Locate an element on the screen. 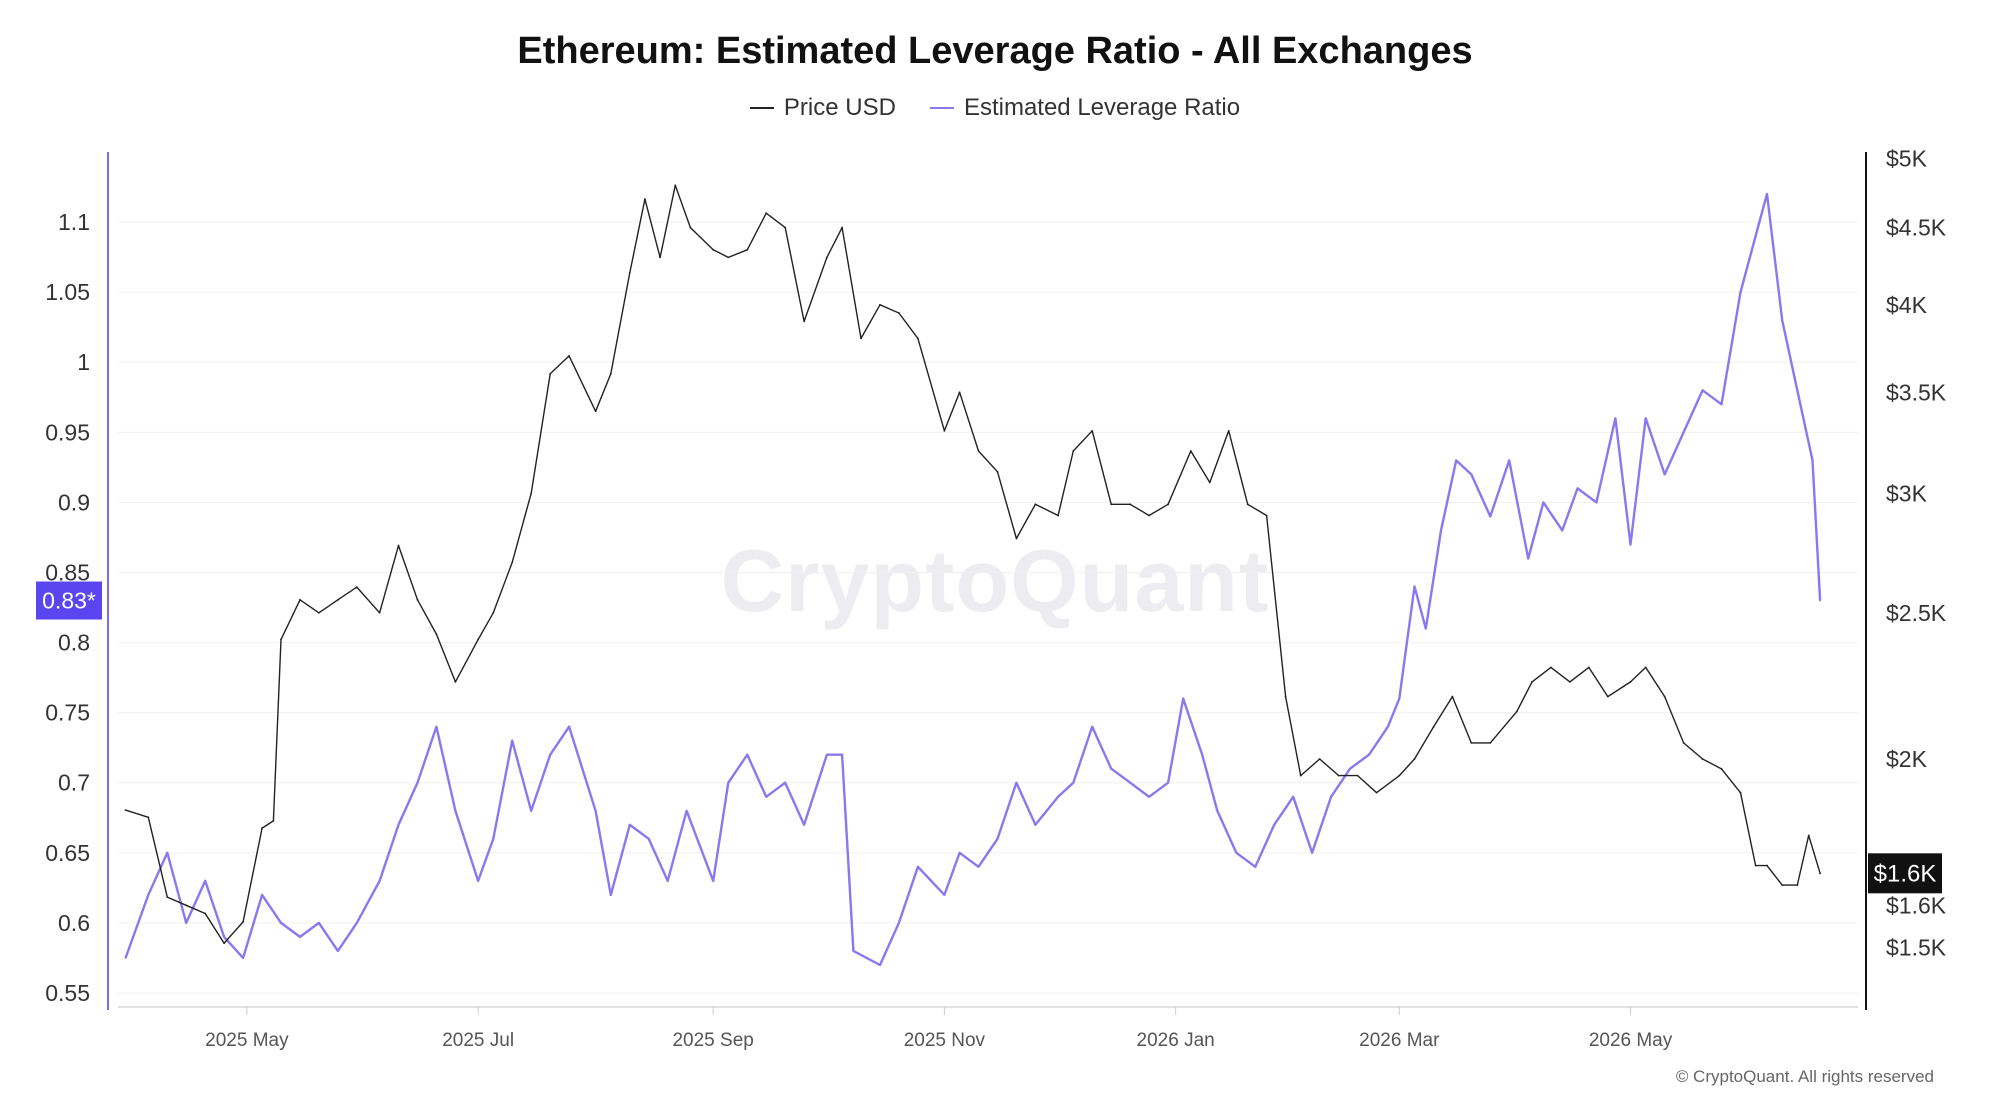 The image size is (1990, 1110). watermark: CryptoQuant is located at coordinates (995, 580).